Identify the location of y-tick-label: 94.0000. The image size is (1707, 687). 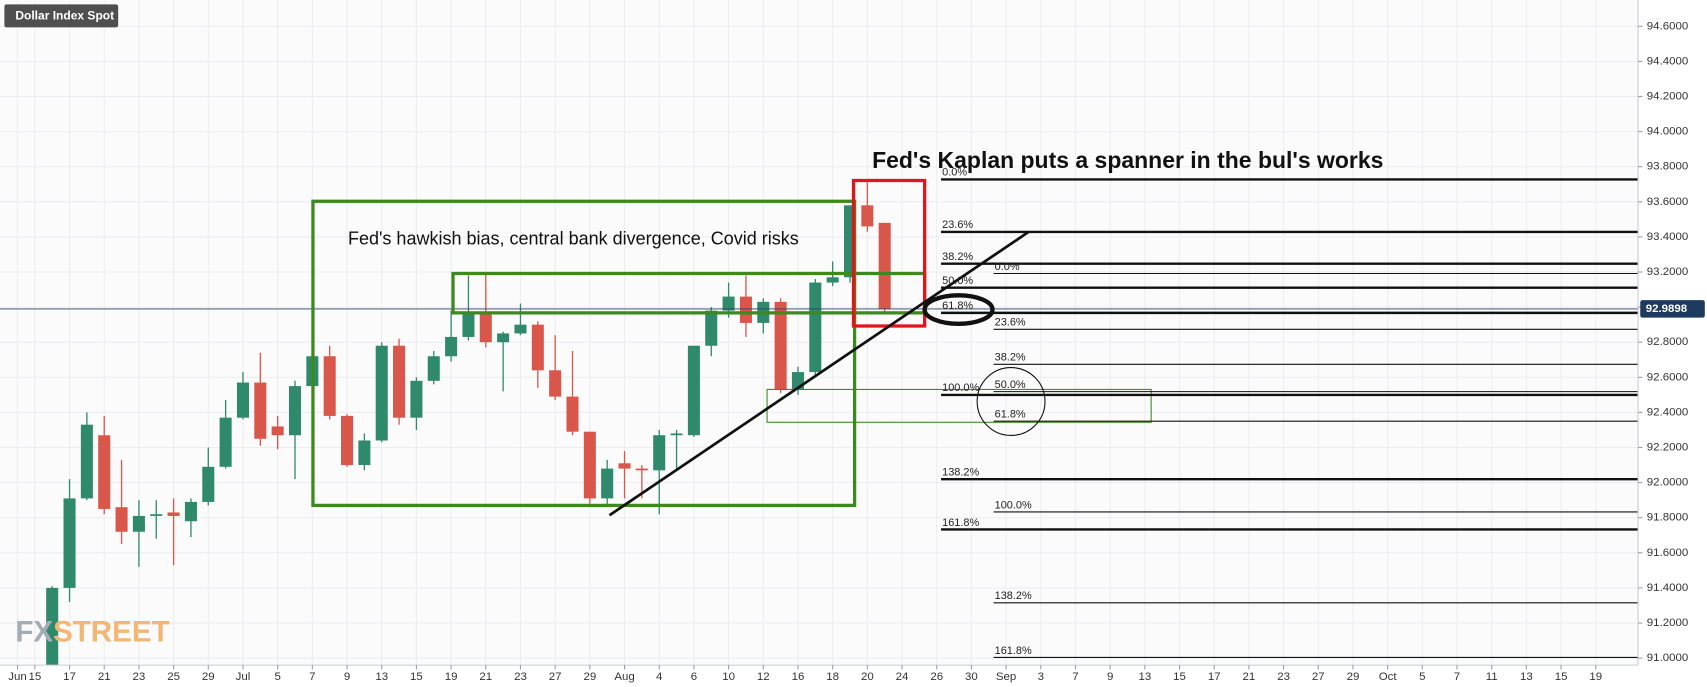
(1667, 132).